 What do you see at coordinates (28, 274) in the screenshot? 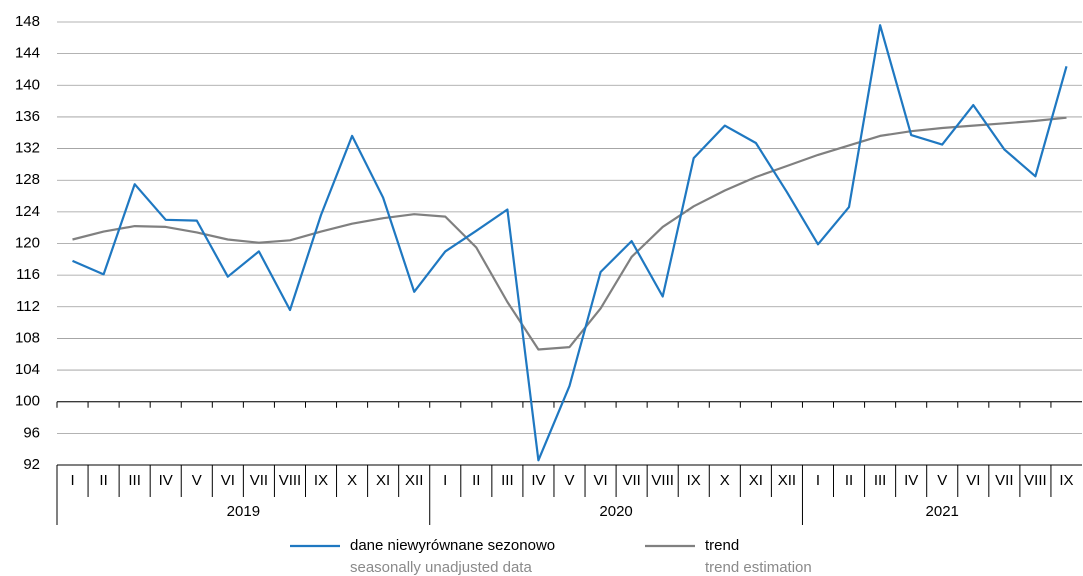
I see `y-tick-label: 116` at bounding box center [28, 274].